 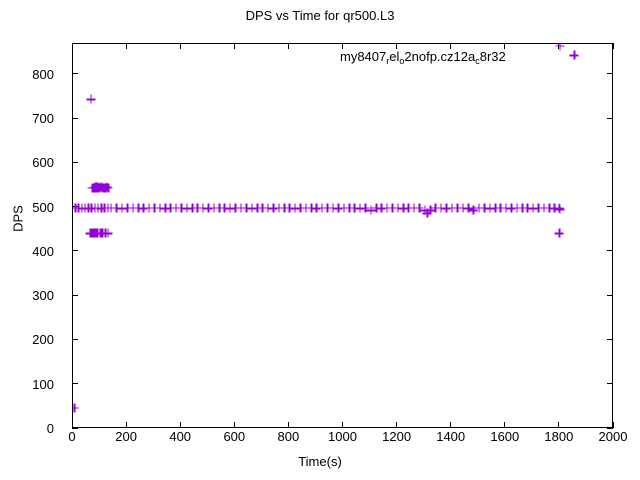 What do you see at coordinates (234, 436) in the screenshot?
I see `x-tick-label: 600` at bounding box center [234, 436].